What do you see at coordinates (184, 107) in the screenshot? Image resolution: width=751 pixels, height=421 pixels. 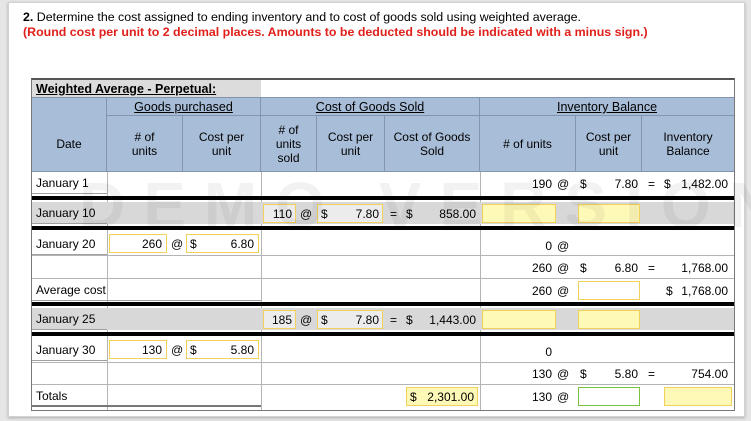 I see `group-goods-purchased: Goods purchased` at bounding box center [184, 107].